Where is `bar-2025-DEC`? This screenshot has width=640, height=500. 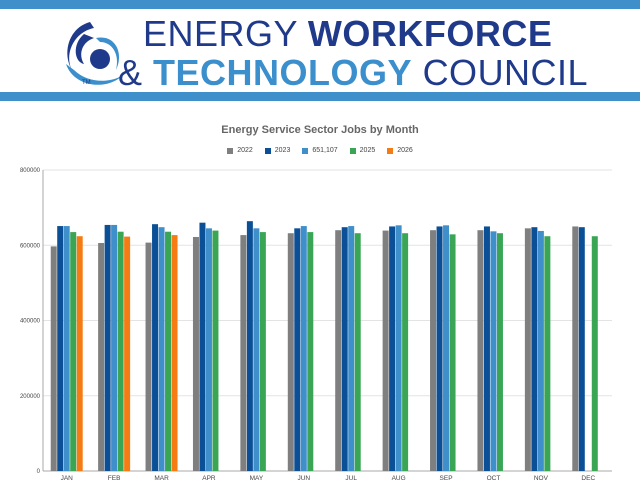 bar-2025-DEC is located at coordinates (594, 353).